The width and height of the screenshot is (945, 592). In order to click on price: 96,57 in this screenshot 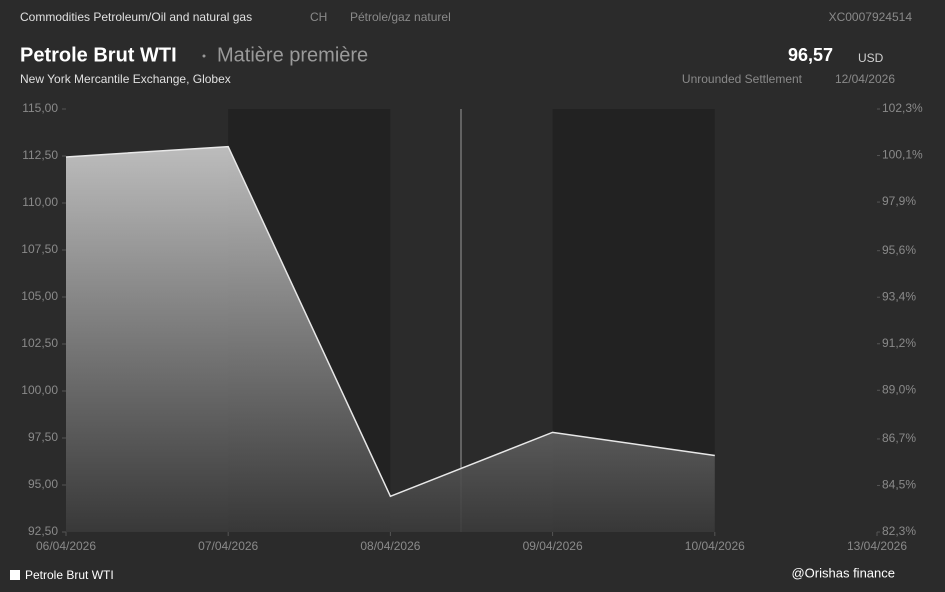, I will do `click(810, 55)`.